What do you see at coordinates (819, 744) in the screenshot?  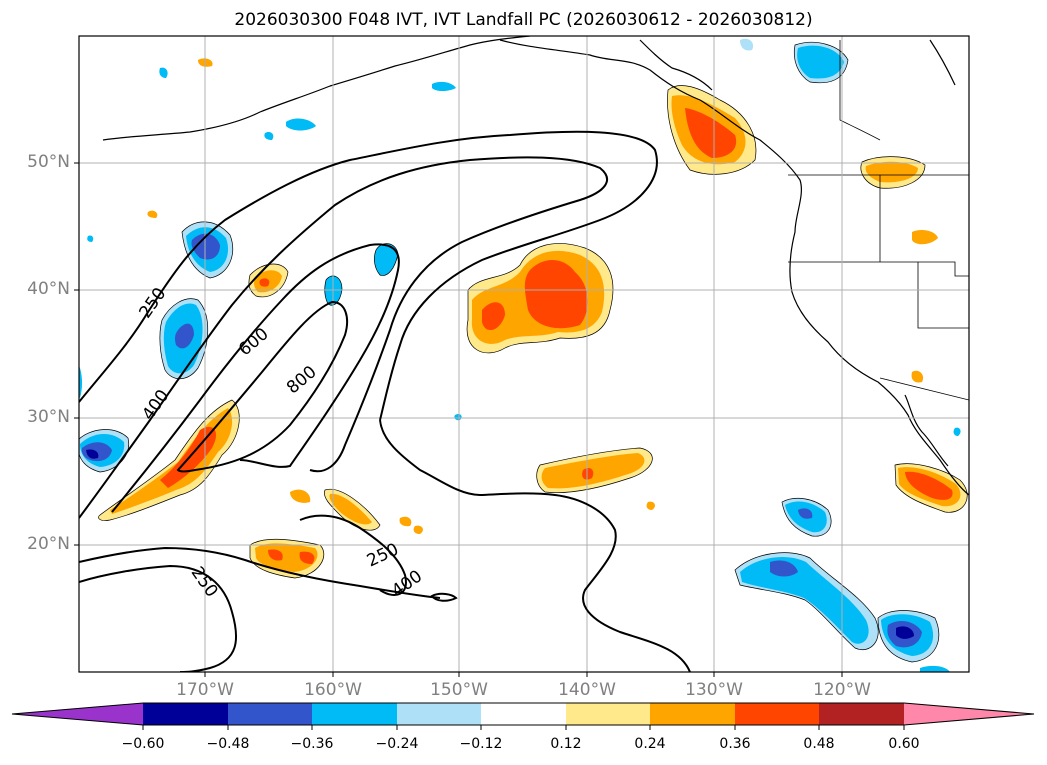 I see `colorbar-tick-label: 0.48` at bounding box center [819, 744].